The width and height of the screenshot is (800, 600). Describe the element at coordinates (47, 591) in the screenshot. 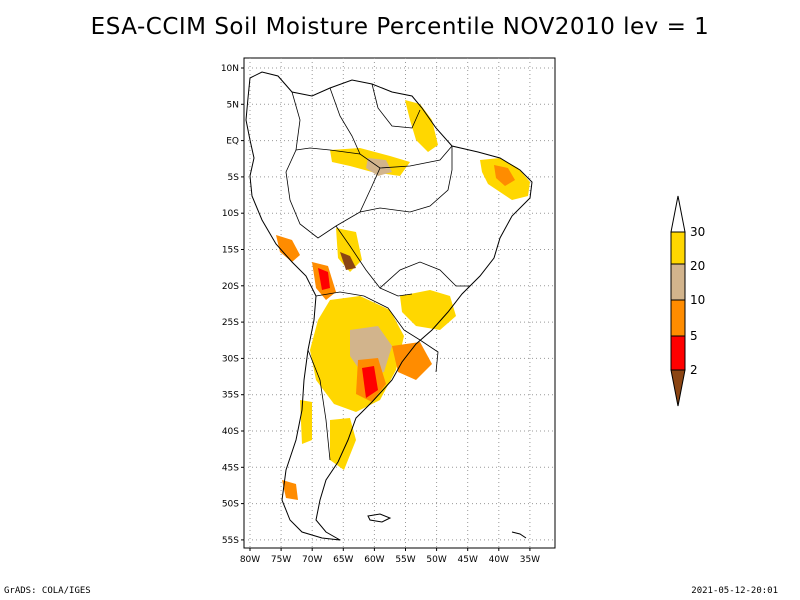

I see `footer-credit: GrADS: COLA/IGES` at that location.